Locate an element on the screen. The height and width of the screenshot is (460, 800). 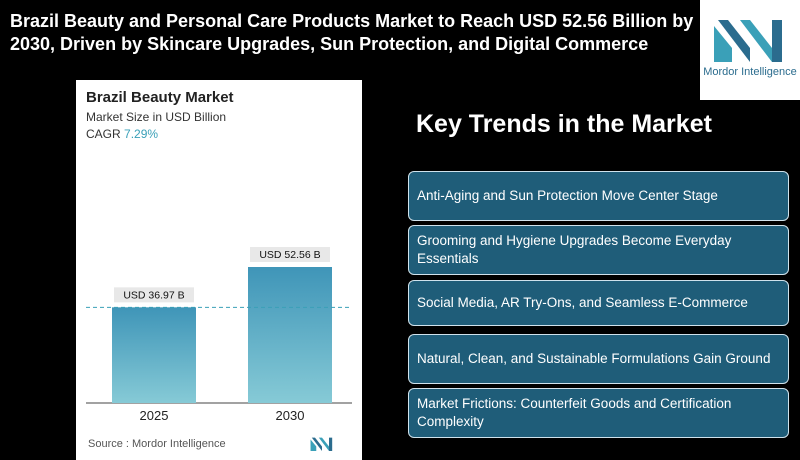
cagr-value: 7.29% is located at coordinates (141, 134).